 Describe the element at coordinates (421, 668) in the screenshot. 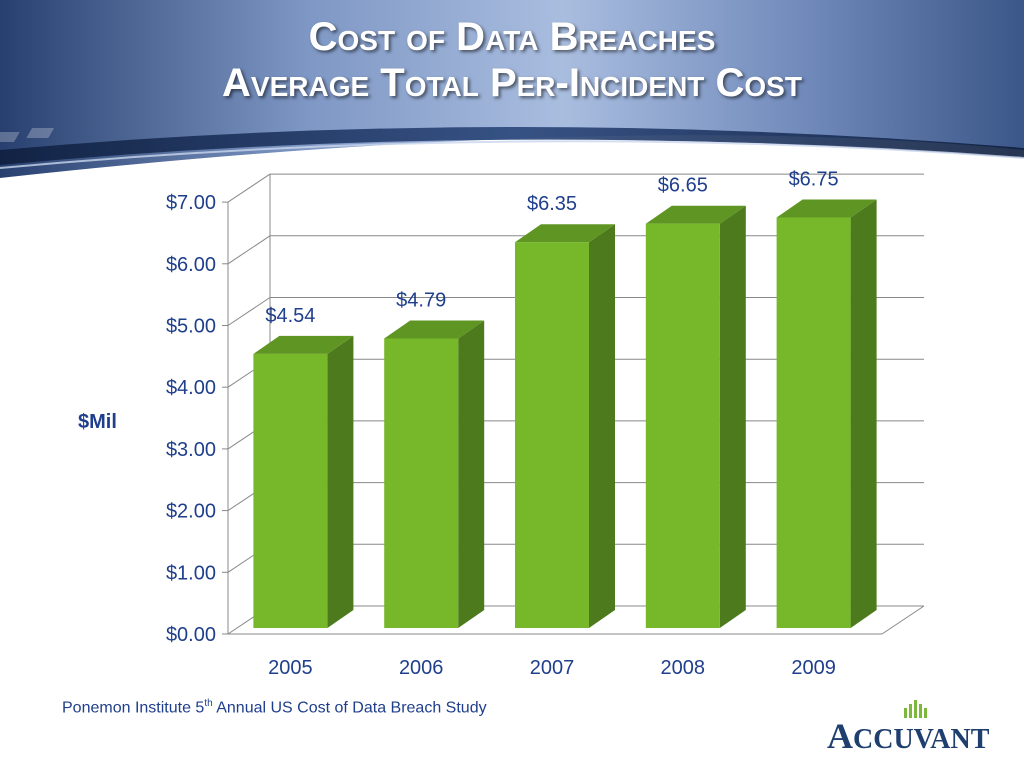

I see `x-tick-label: 2006` at that location.